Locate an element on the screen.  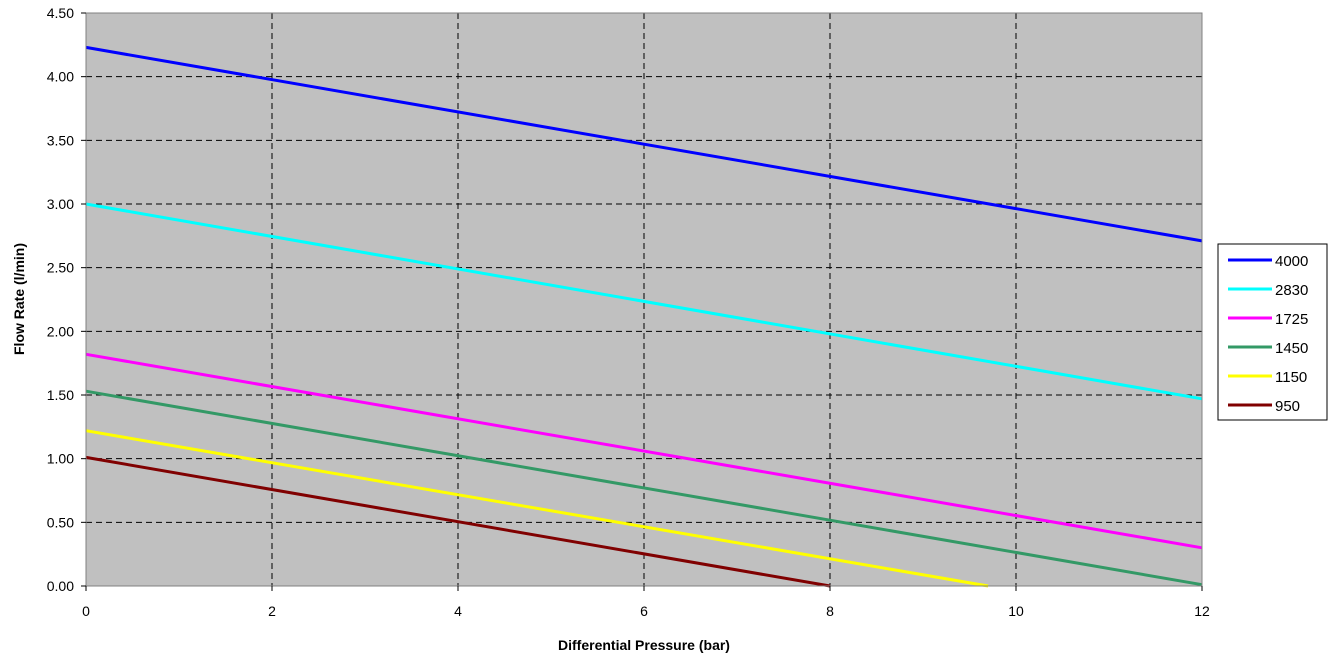
y-axis-ticks: 0.00 0.50 1.00 1.50 2.00 2.50 3.00 3.50 4.00 4.50 is located at coordinates (66, 299).